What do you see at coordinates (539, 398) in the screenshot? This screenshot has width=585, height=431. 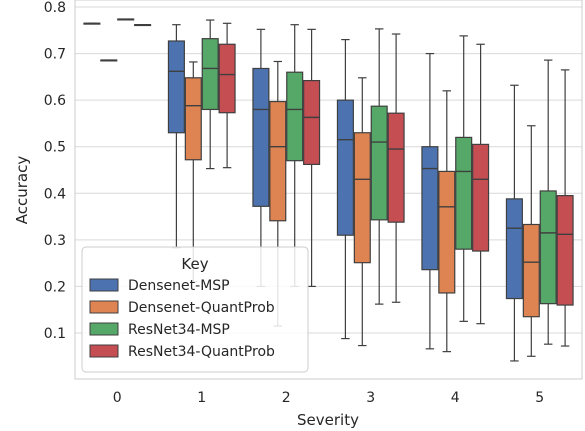 I see `x-tick-label: 5` at bounding box center [539, 398].